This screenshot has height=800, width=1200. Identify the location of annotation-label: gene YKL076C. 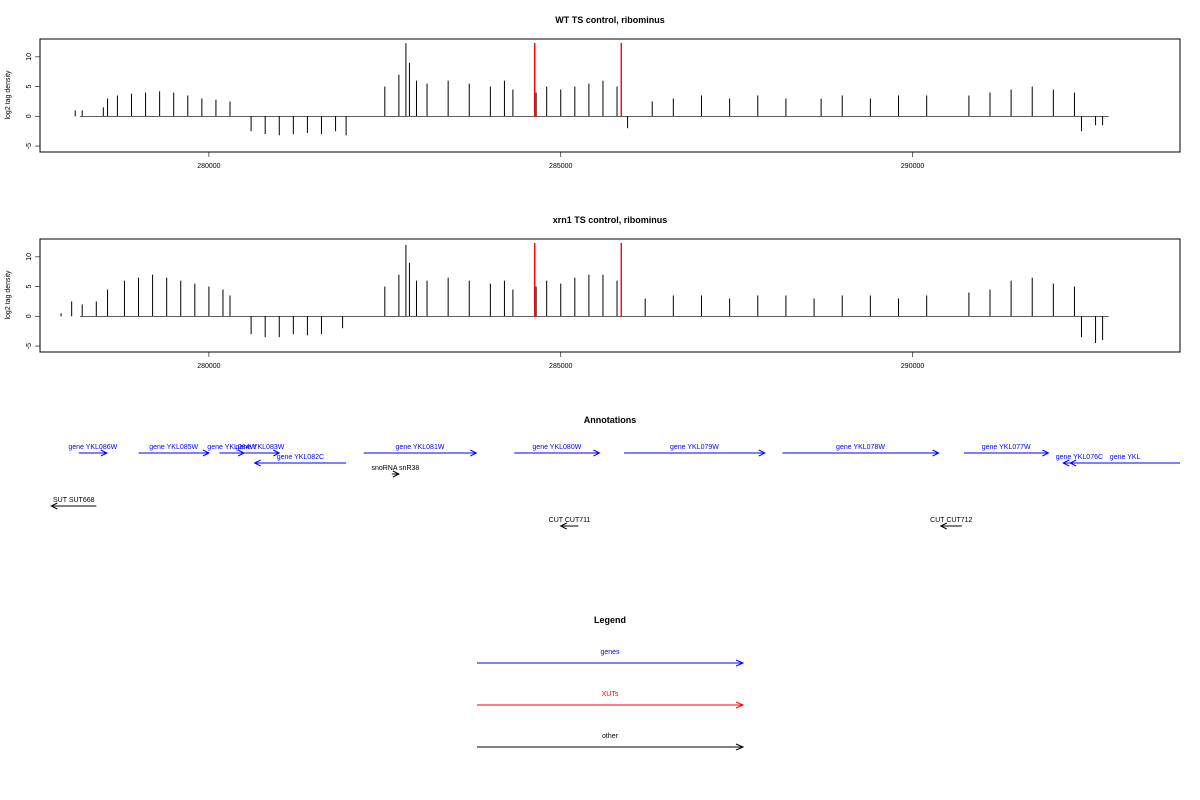
(1079, 457).